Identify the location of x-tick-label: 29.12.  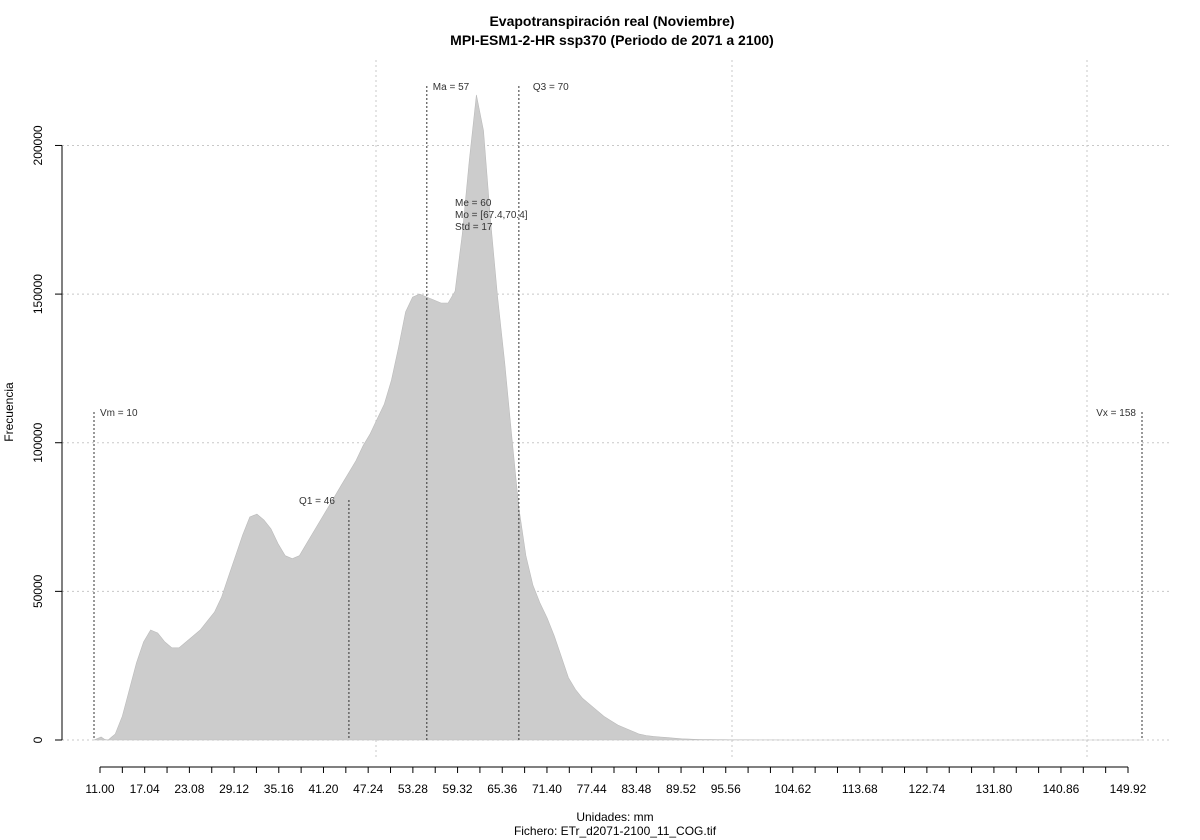
(234, 789).